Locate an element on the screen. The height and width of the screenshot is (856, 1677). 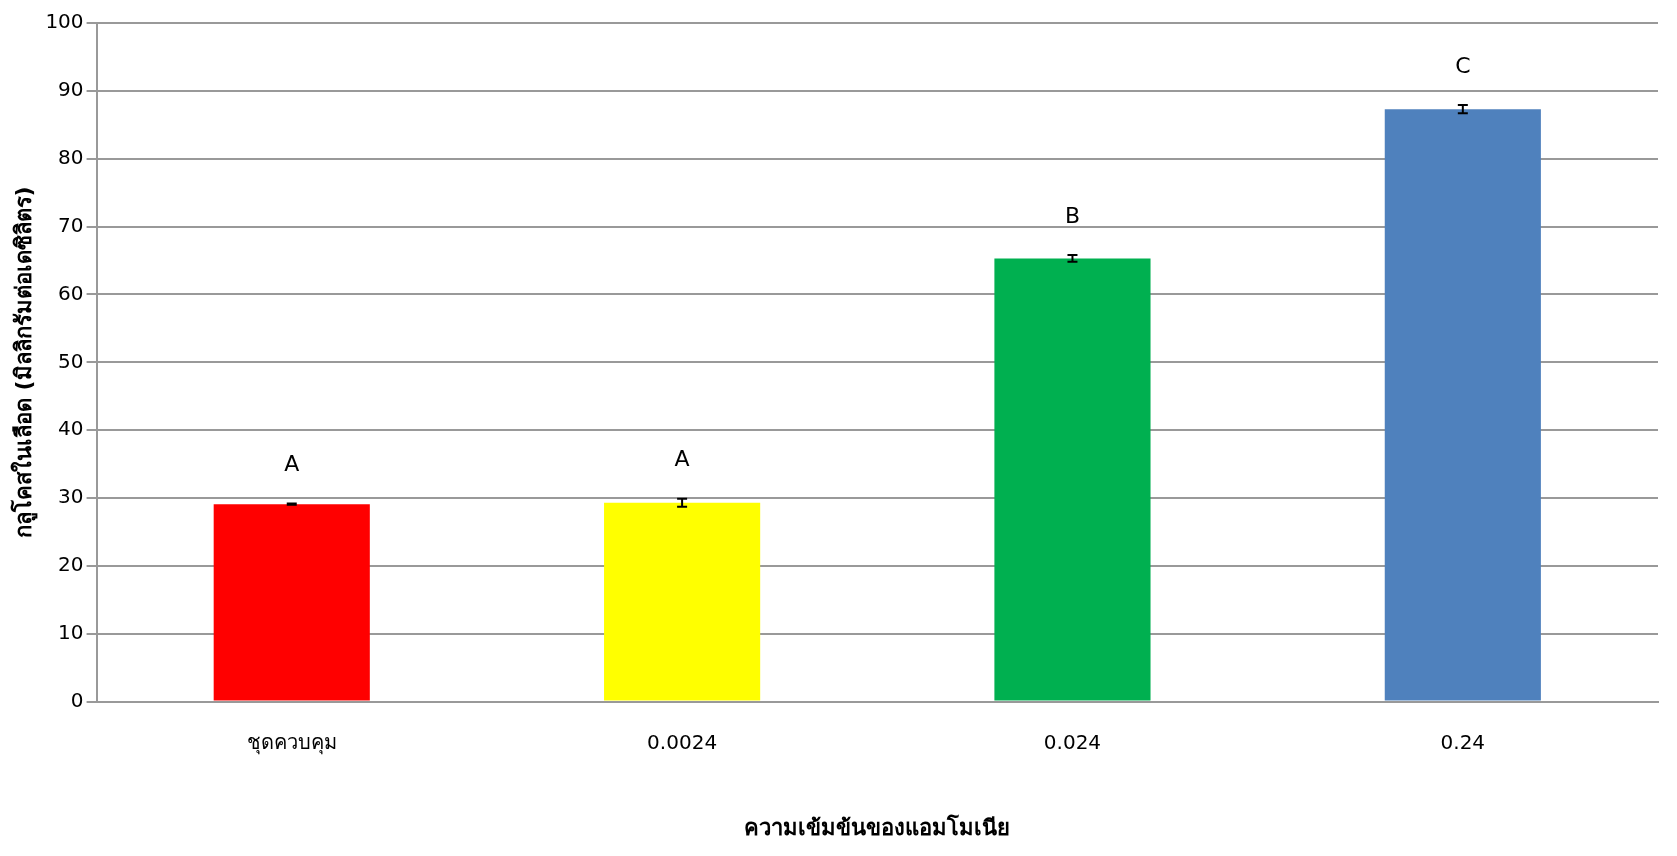
y-tick-label: 70 is located at coordinates (71, 224).